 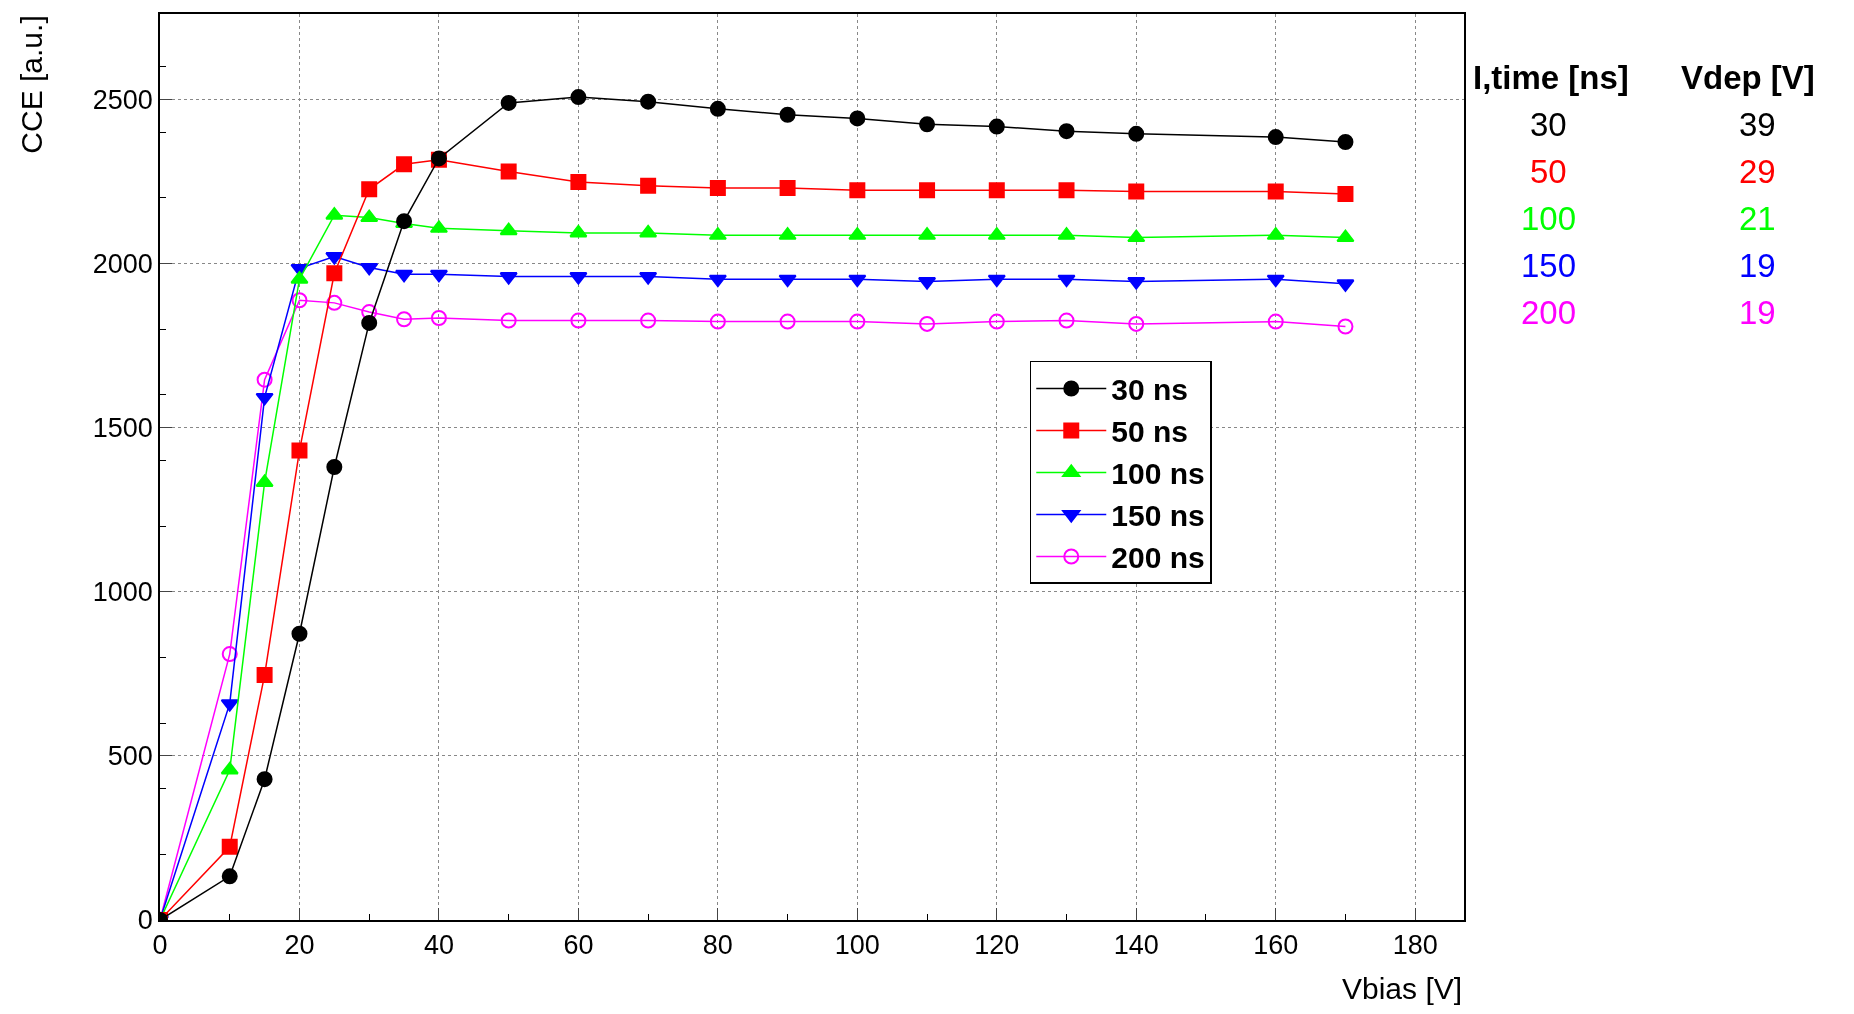 I want to click on text: 200, so click(x=1549, y=312).